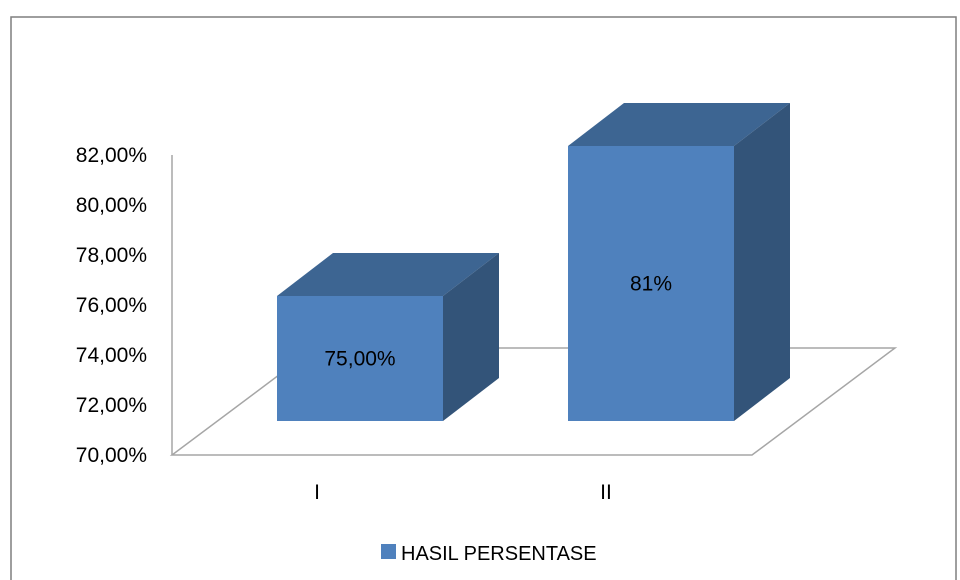 This screenshot has height=580, width=960. Describe the element at coordinates (388, 551) in the screenshot. I see `legend-swatch` at that location.